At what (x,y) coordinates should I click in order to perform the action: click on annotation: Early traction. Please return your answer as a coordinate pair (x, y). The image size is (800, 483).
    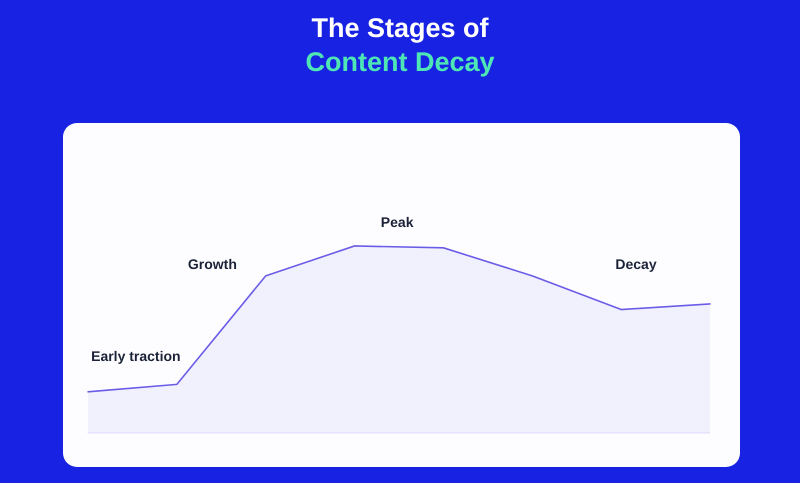
    Looking at the image, I should click on (136, 356).